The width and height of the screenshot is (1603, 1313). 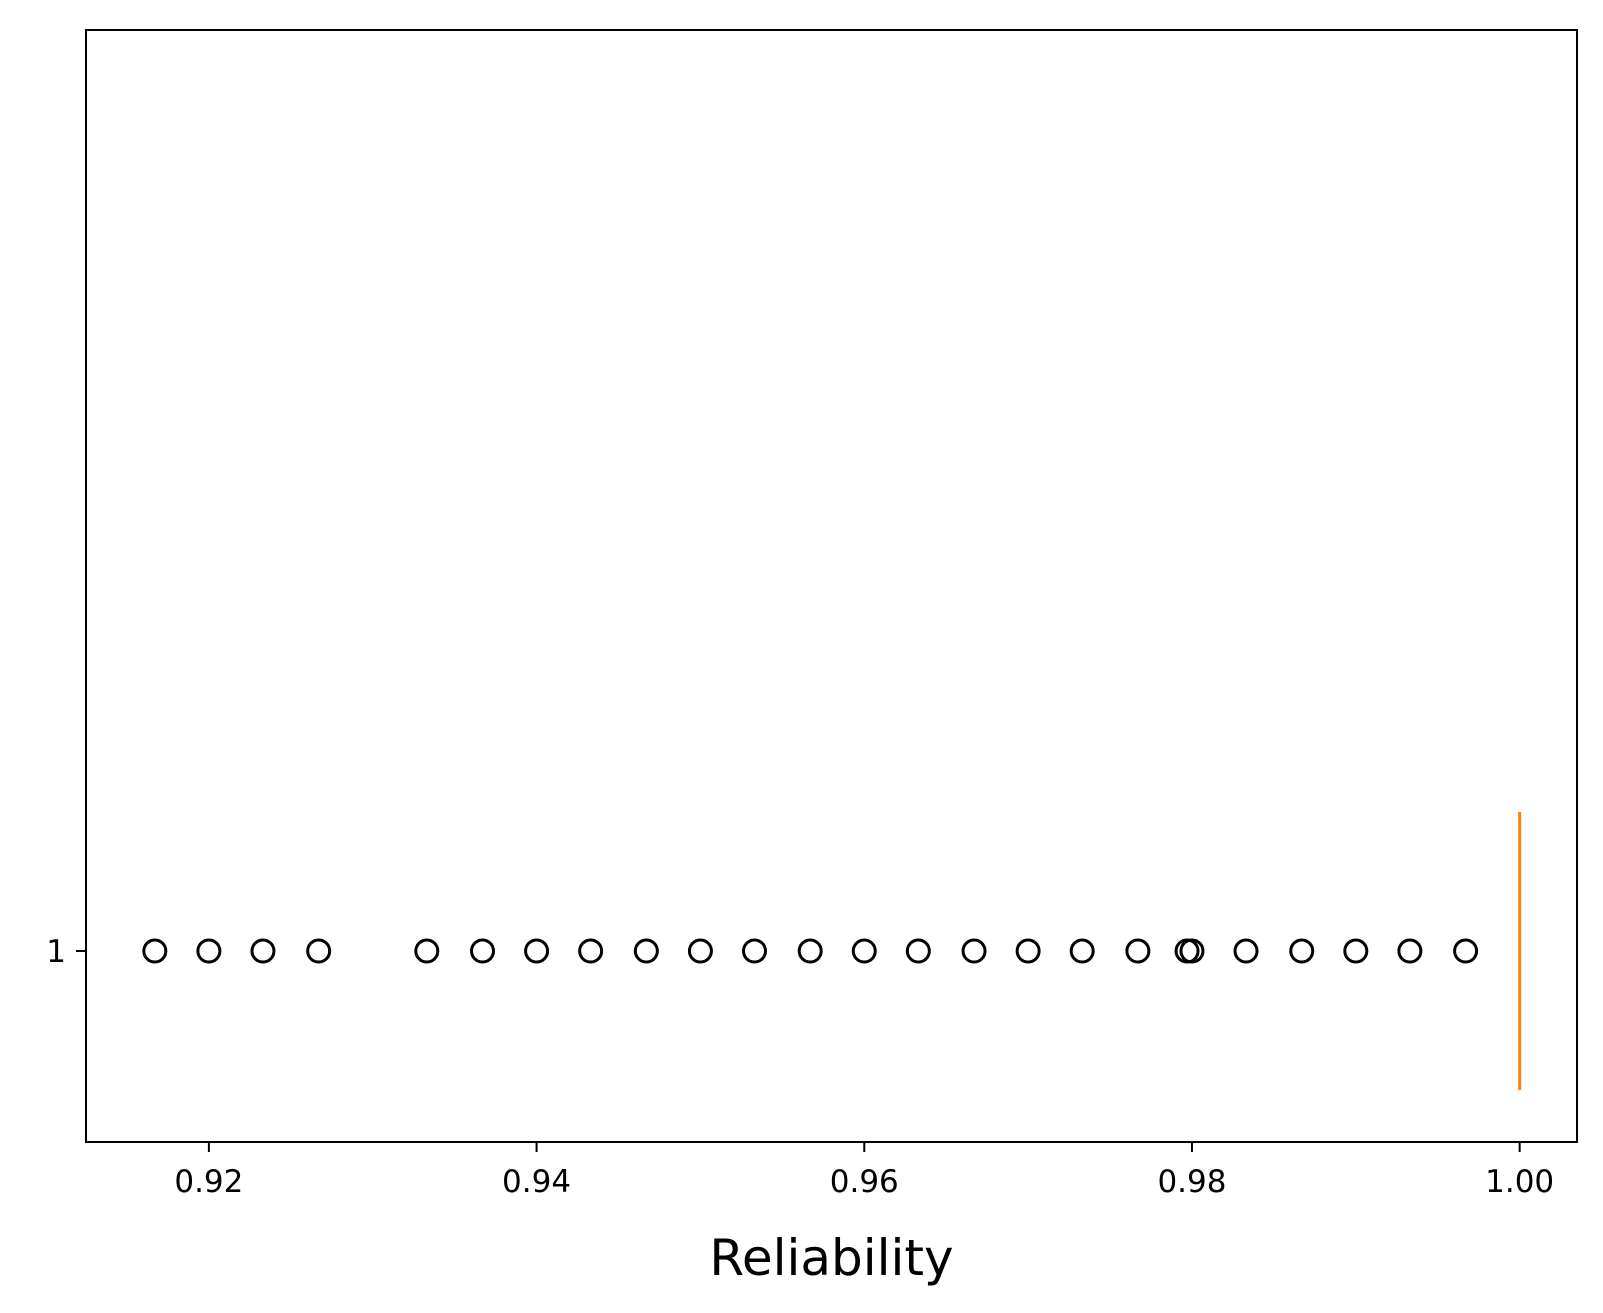 What do you see at coordinates (831, 1258) in the screenshot?
I see `x-axis-title: Reliability` at bounding box center [831, 1258].